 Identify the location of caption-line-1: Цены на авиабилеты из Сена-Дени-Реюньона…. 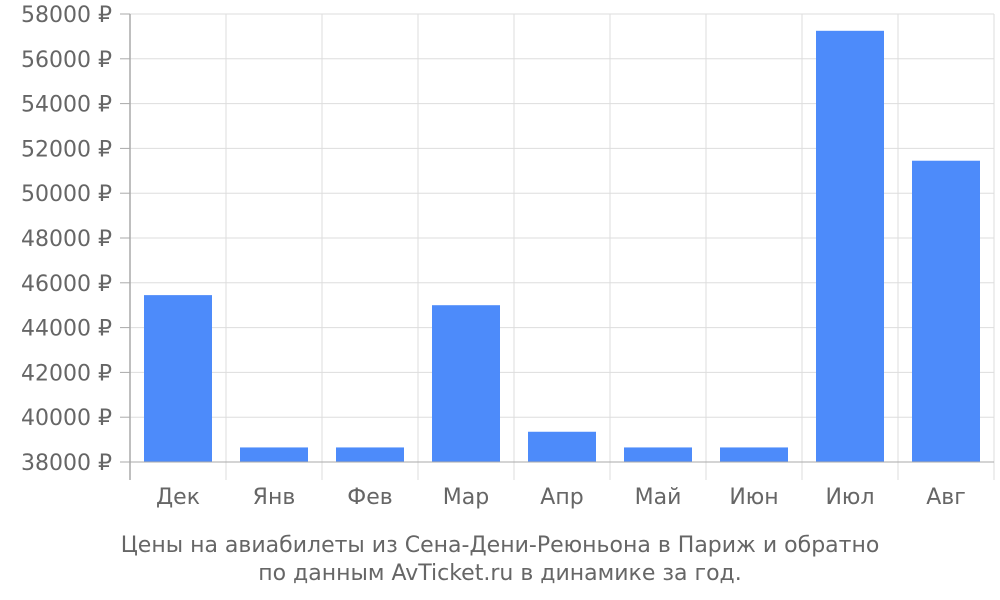
(500, 545).